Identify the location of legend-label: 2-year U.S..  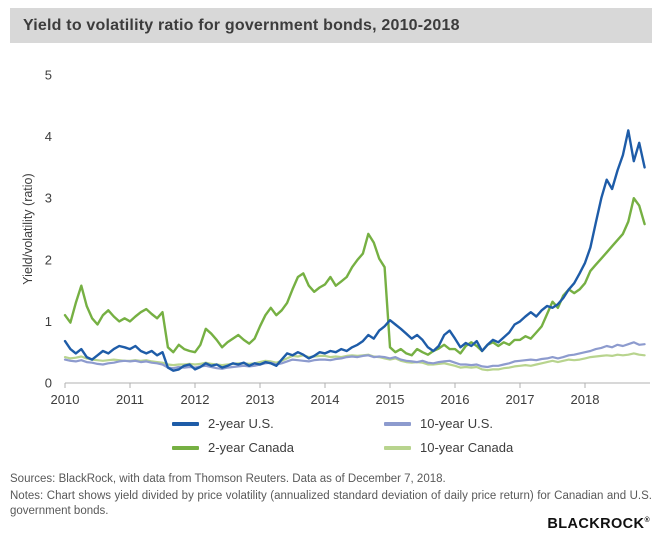
(241, 423).